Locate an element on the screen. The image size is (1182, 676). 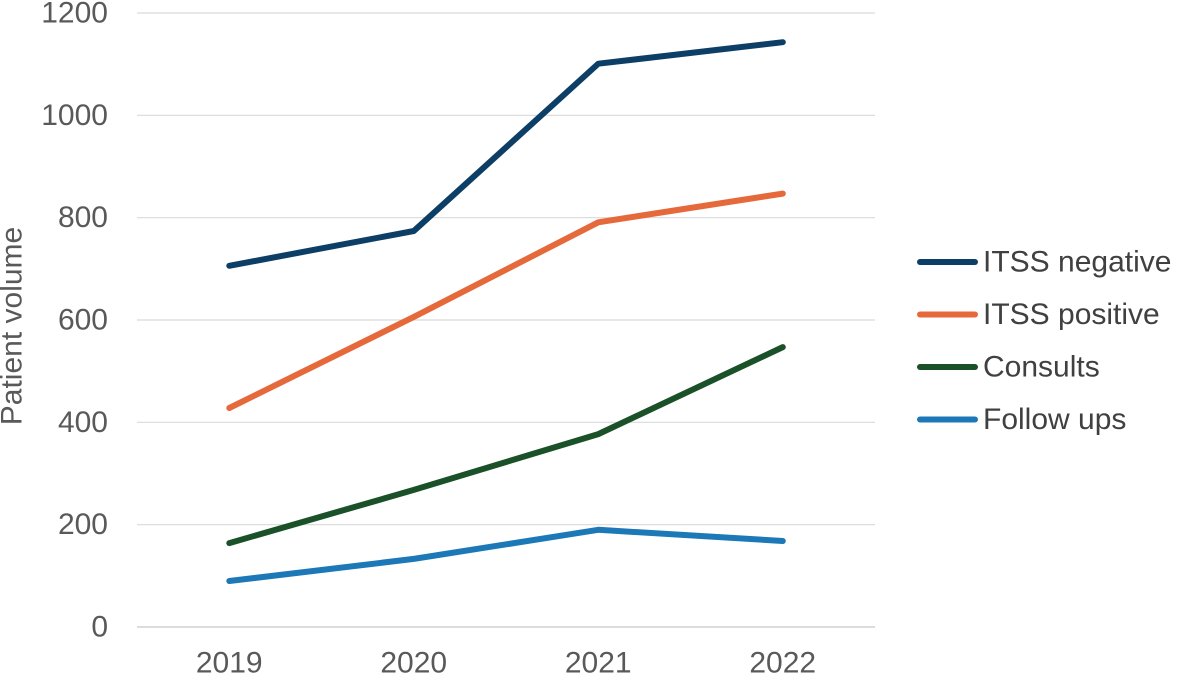
series-line-consults is located at coordinates (506, 445).